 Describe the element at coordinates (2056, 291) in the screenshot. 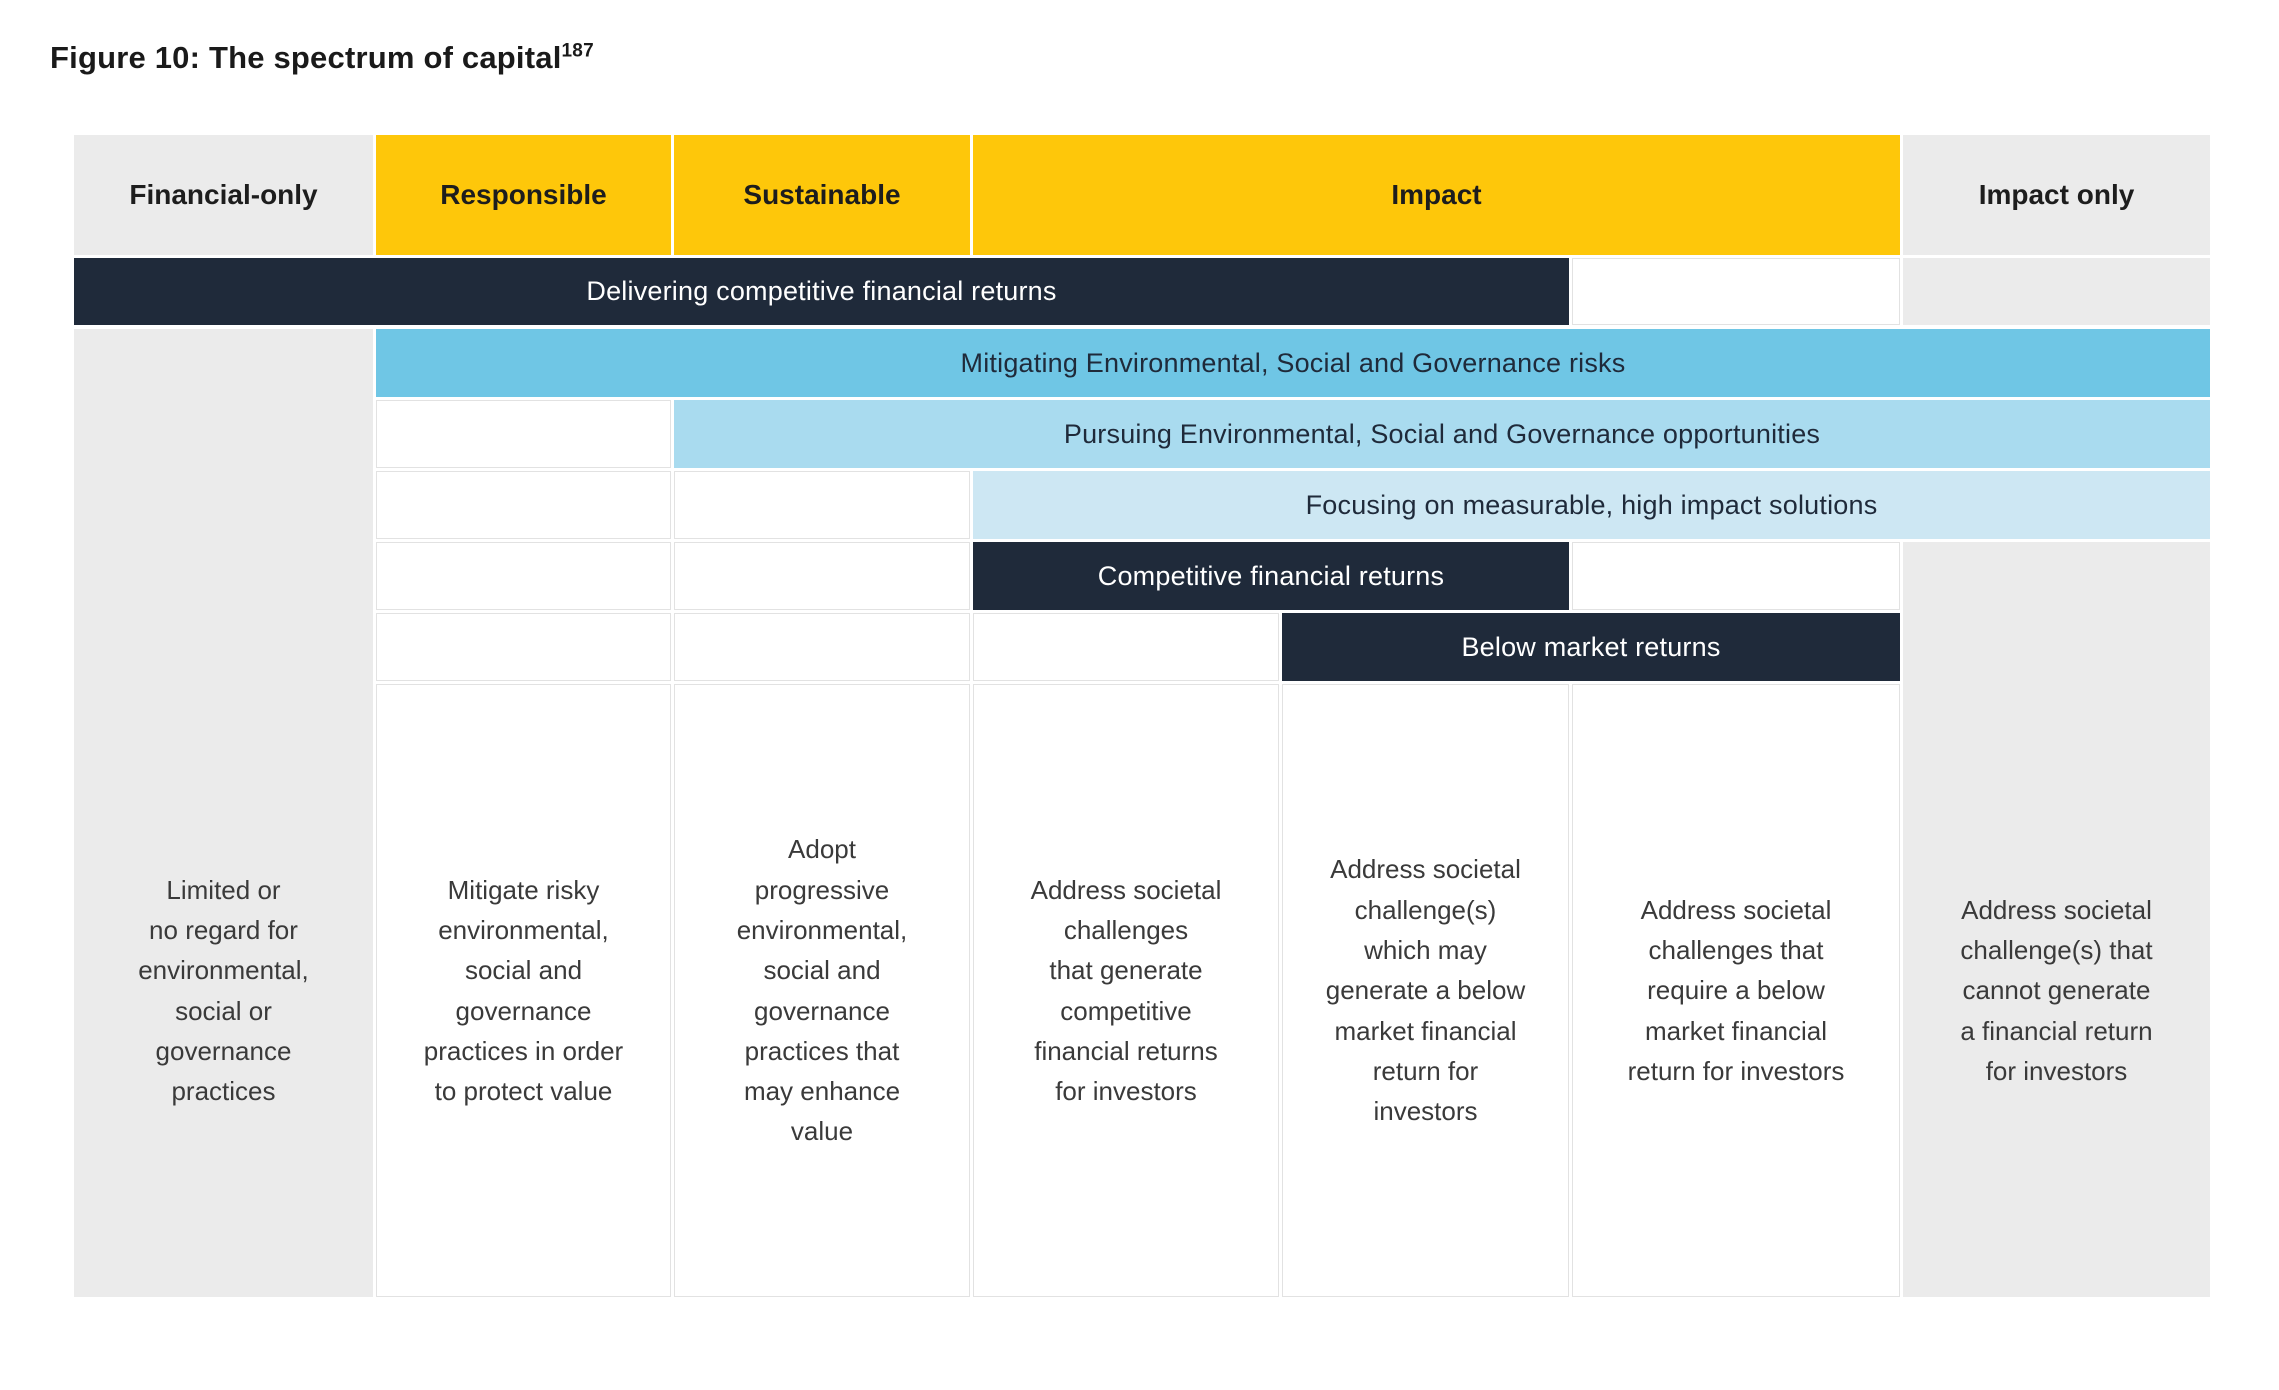

I see `impact-only-column-background-top` at that location.